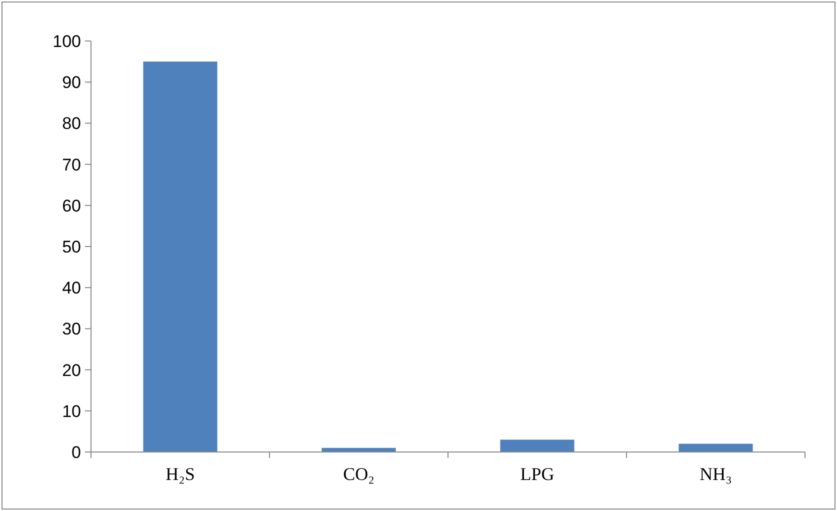 The image size is (837, 511). What do you see at coordinates (71, 246) in the screenshot?
I see `y-tick-label: 50` at bounding box center [71, 246].